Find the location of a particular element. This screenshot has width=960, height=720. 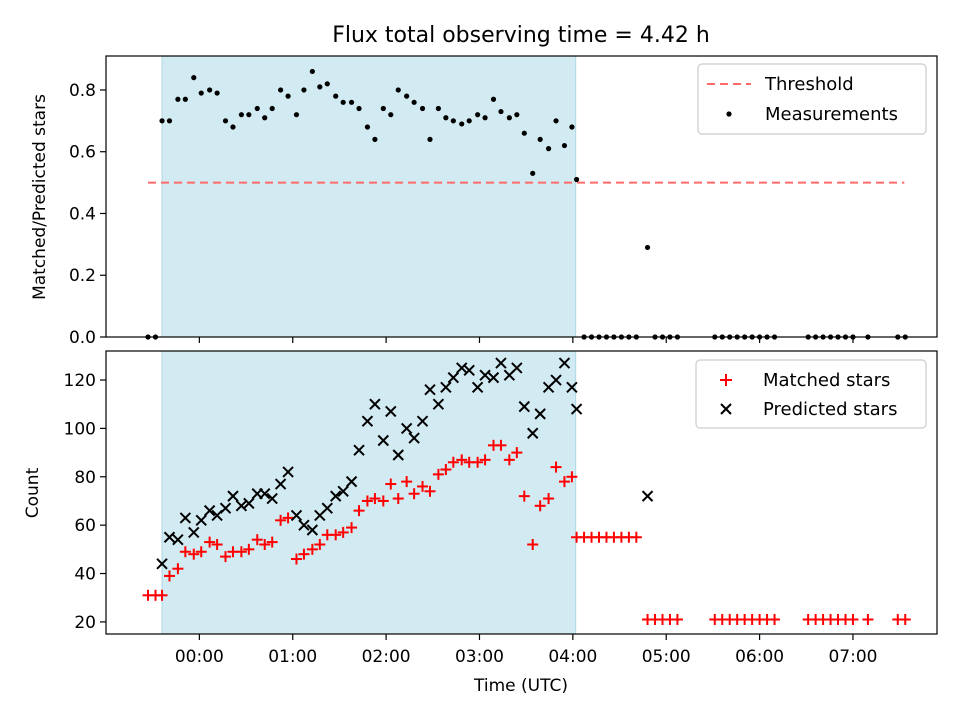

x-tick-label: 02:00 is located at coordinates (386, 657).